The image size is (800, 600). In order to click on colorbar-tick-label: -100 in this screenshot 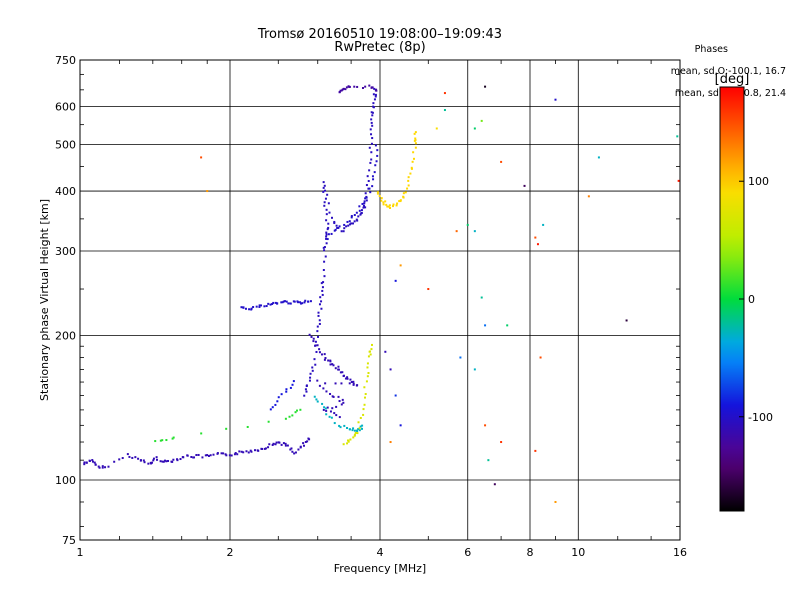, I will do `click(760, 417)`.